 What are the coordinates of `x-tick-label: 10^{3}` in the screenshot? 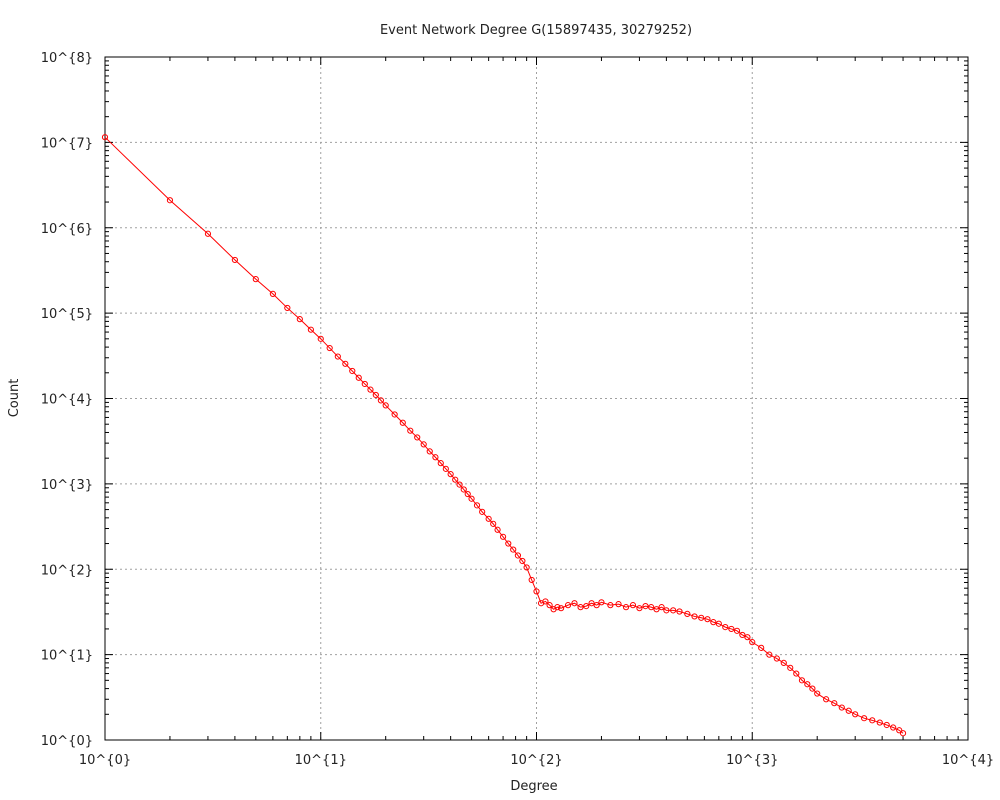 It's located at (752, 760).